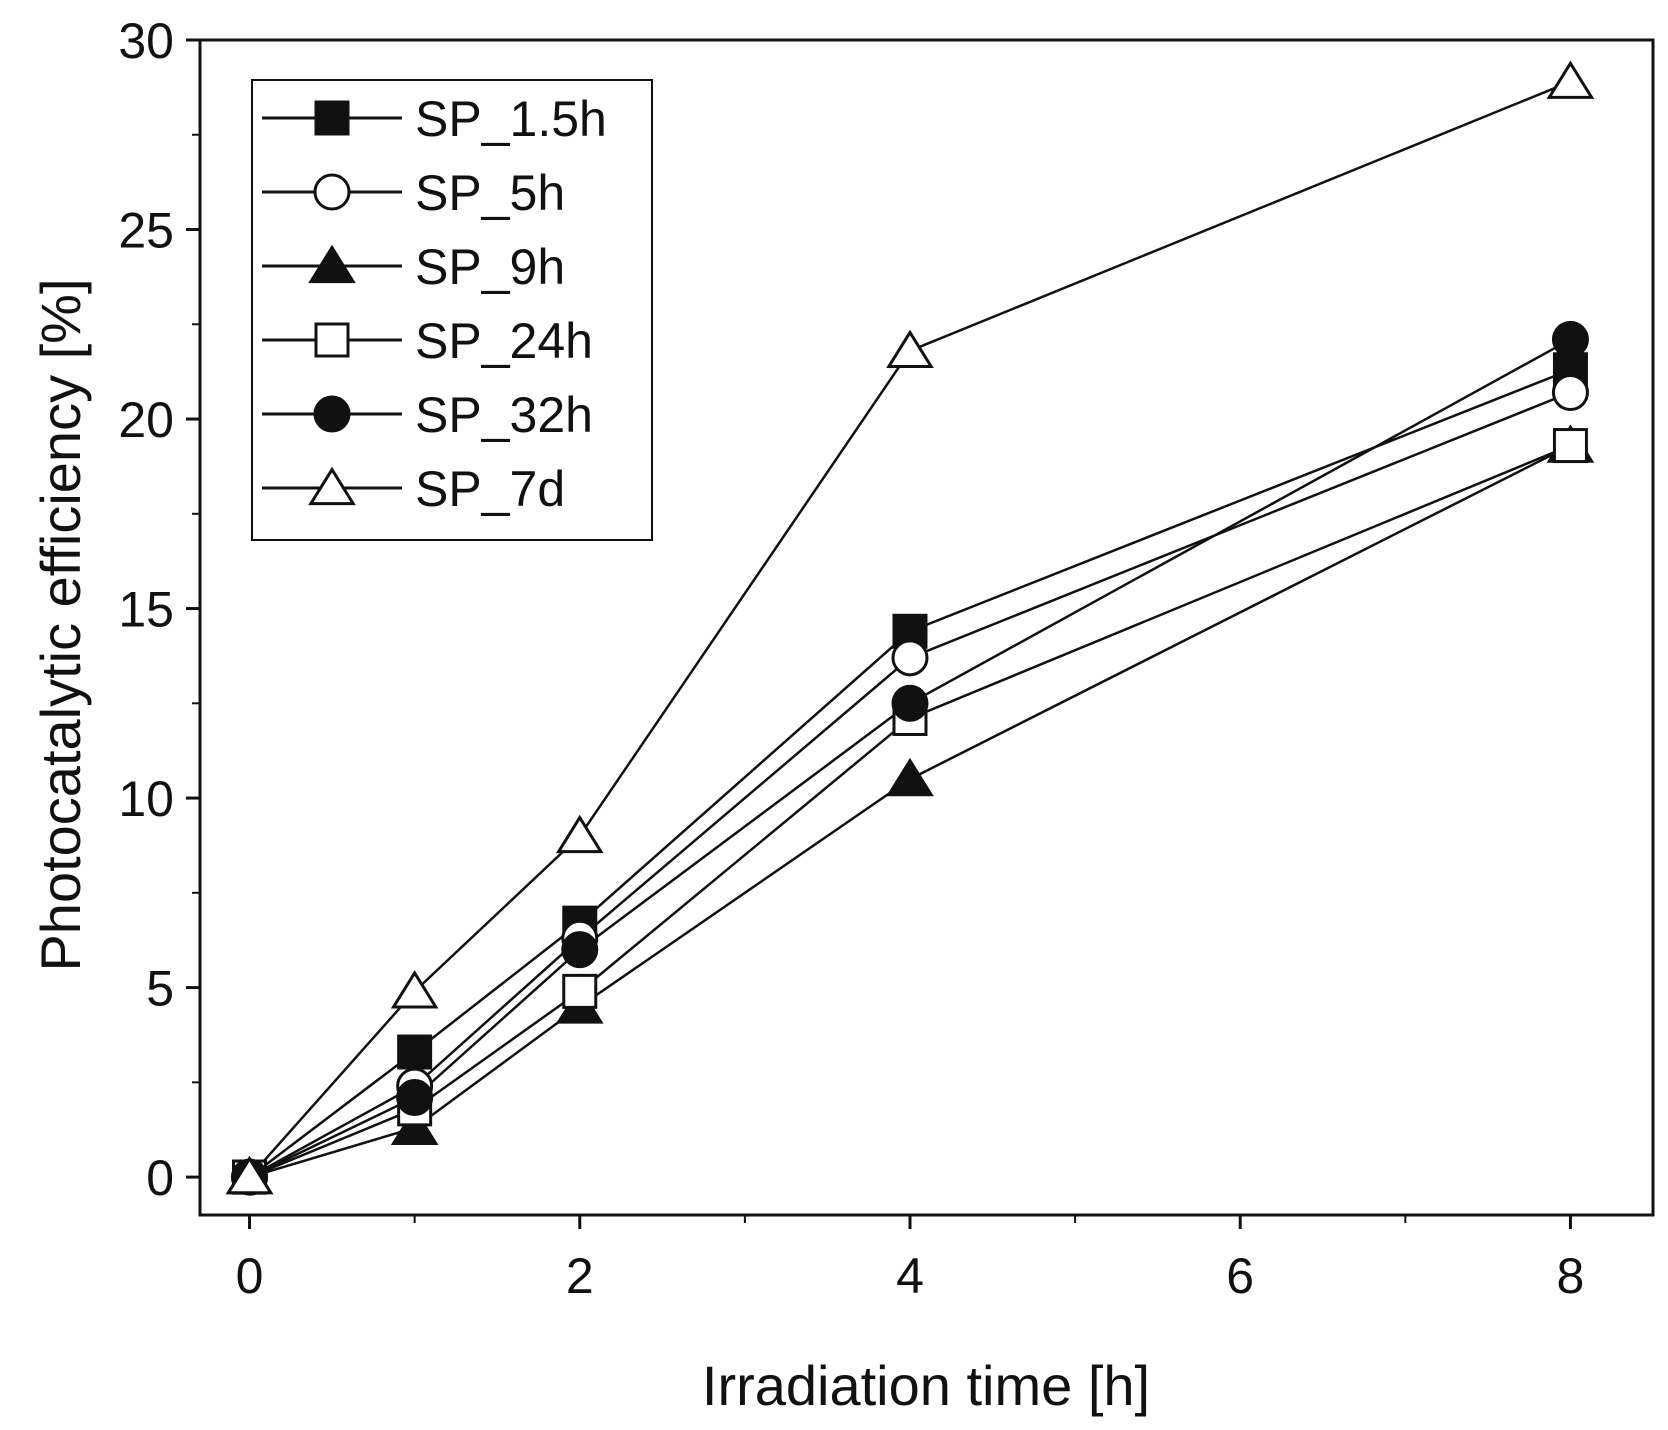 Image resolution: width=1668 pixels, height=1430 pixels. What do you see at coordinates (146, 41) in the screenshot?
I see `y-tick-label: 30` at bounding box center [146, 41].